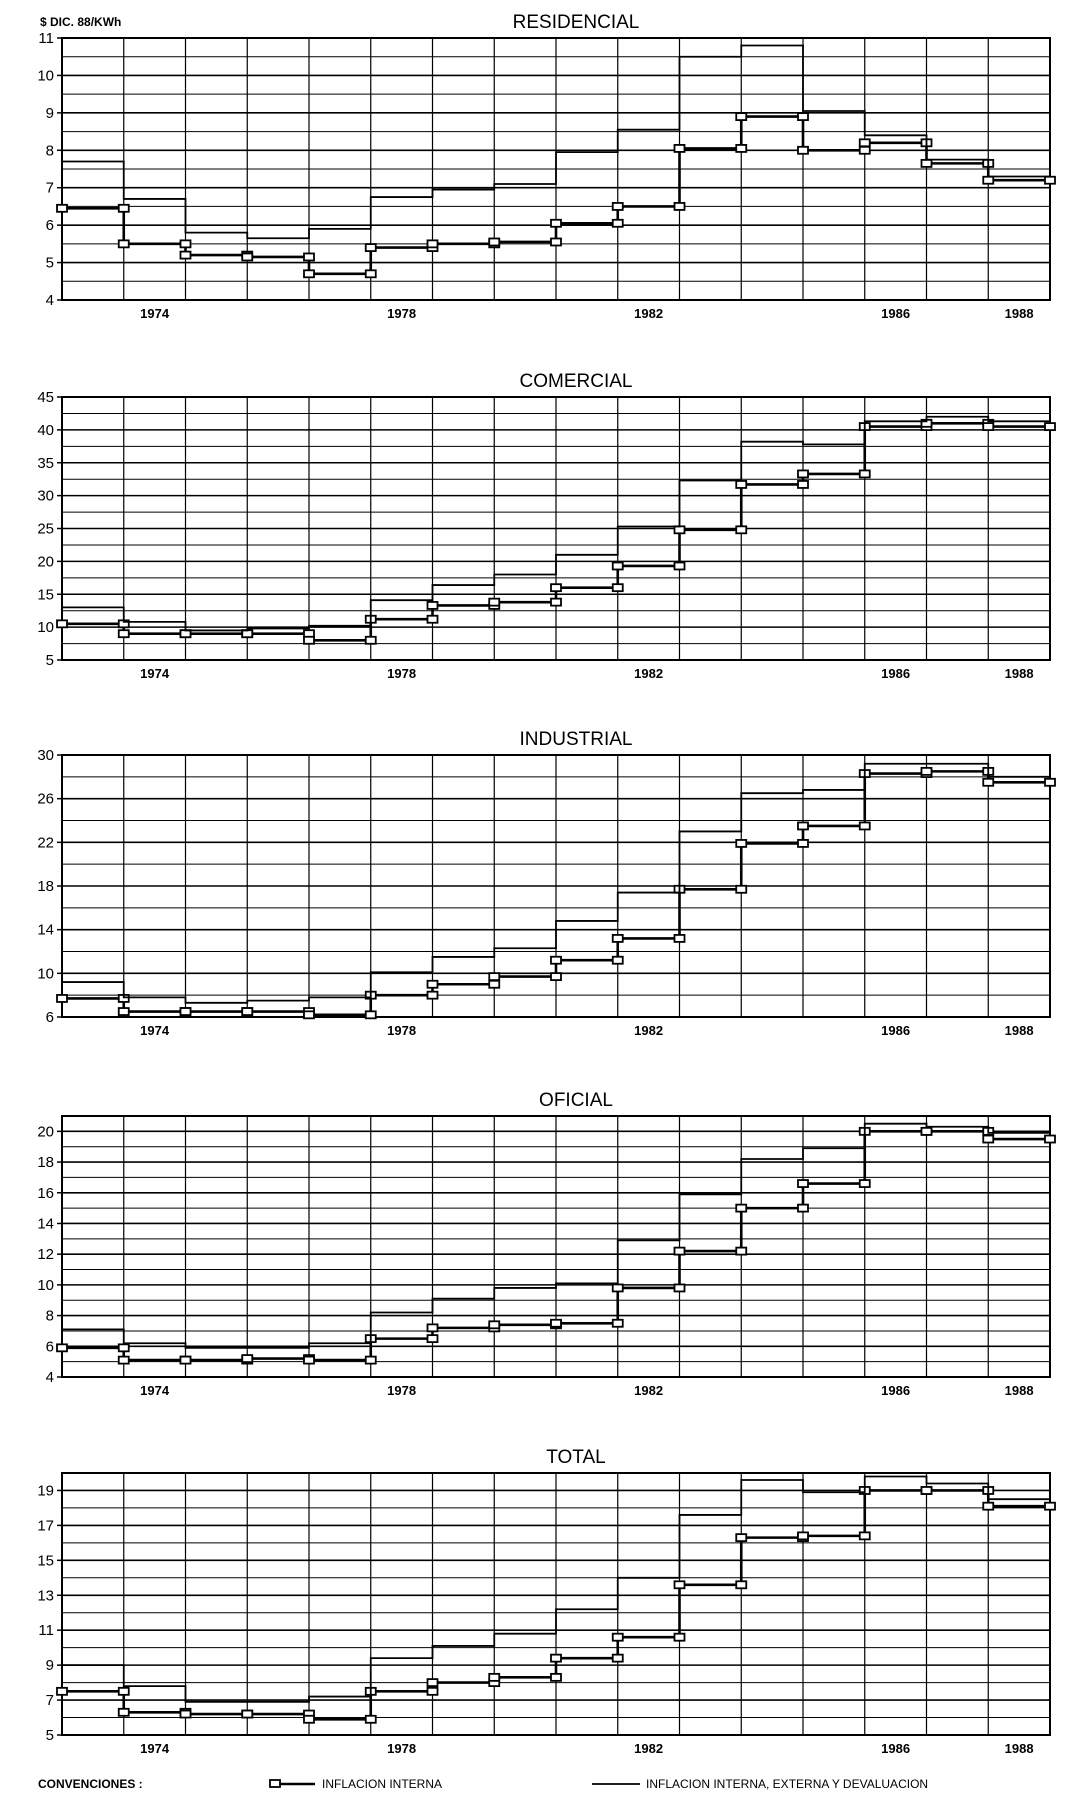  I want to click on y-tick-label: 18, so click(45, 1162).